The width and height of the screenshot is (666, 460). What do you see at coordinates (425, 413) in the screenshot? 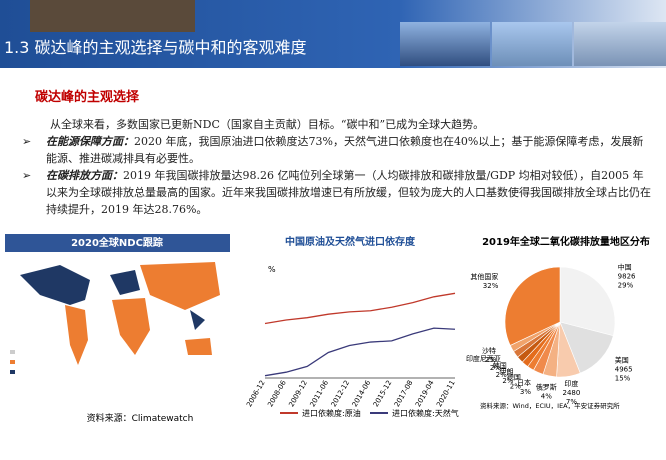
I see `legend-label: 进口依赖度:天然气` at bounding box center [425, 413].